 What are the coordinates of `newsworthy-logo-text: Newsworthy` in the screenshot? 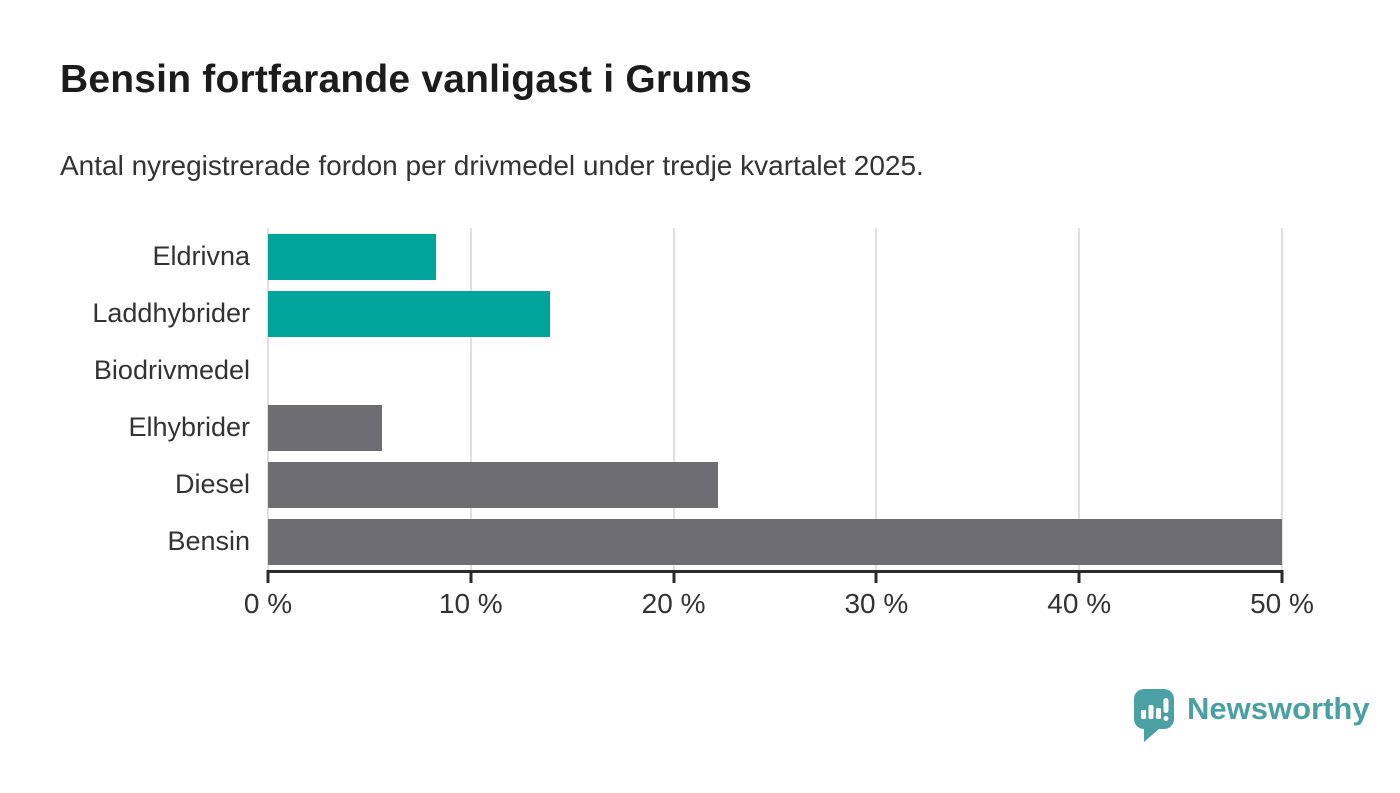 It's located at (1278, 708).